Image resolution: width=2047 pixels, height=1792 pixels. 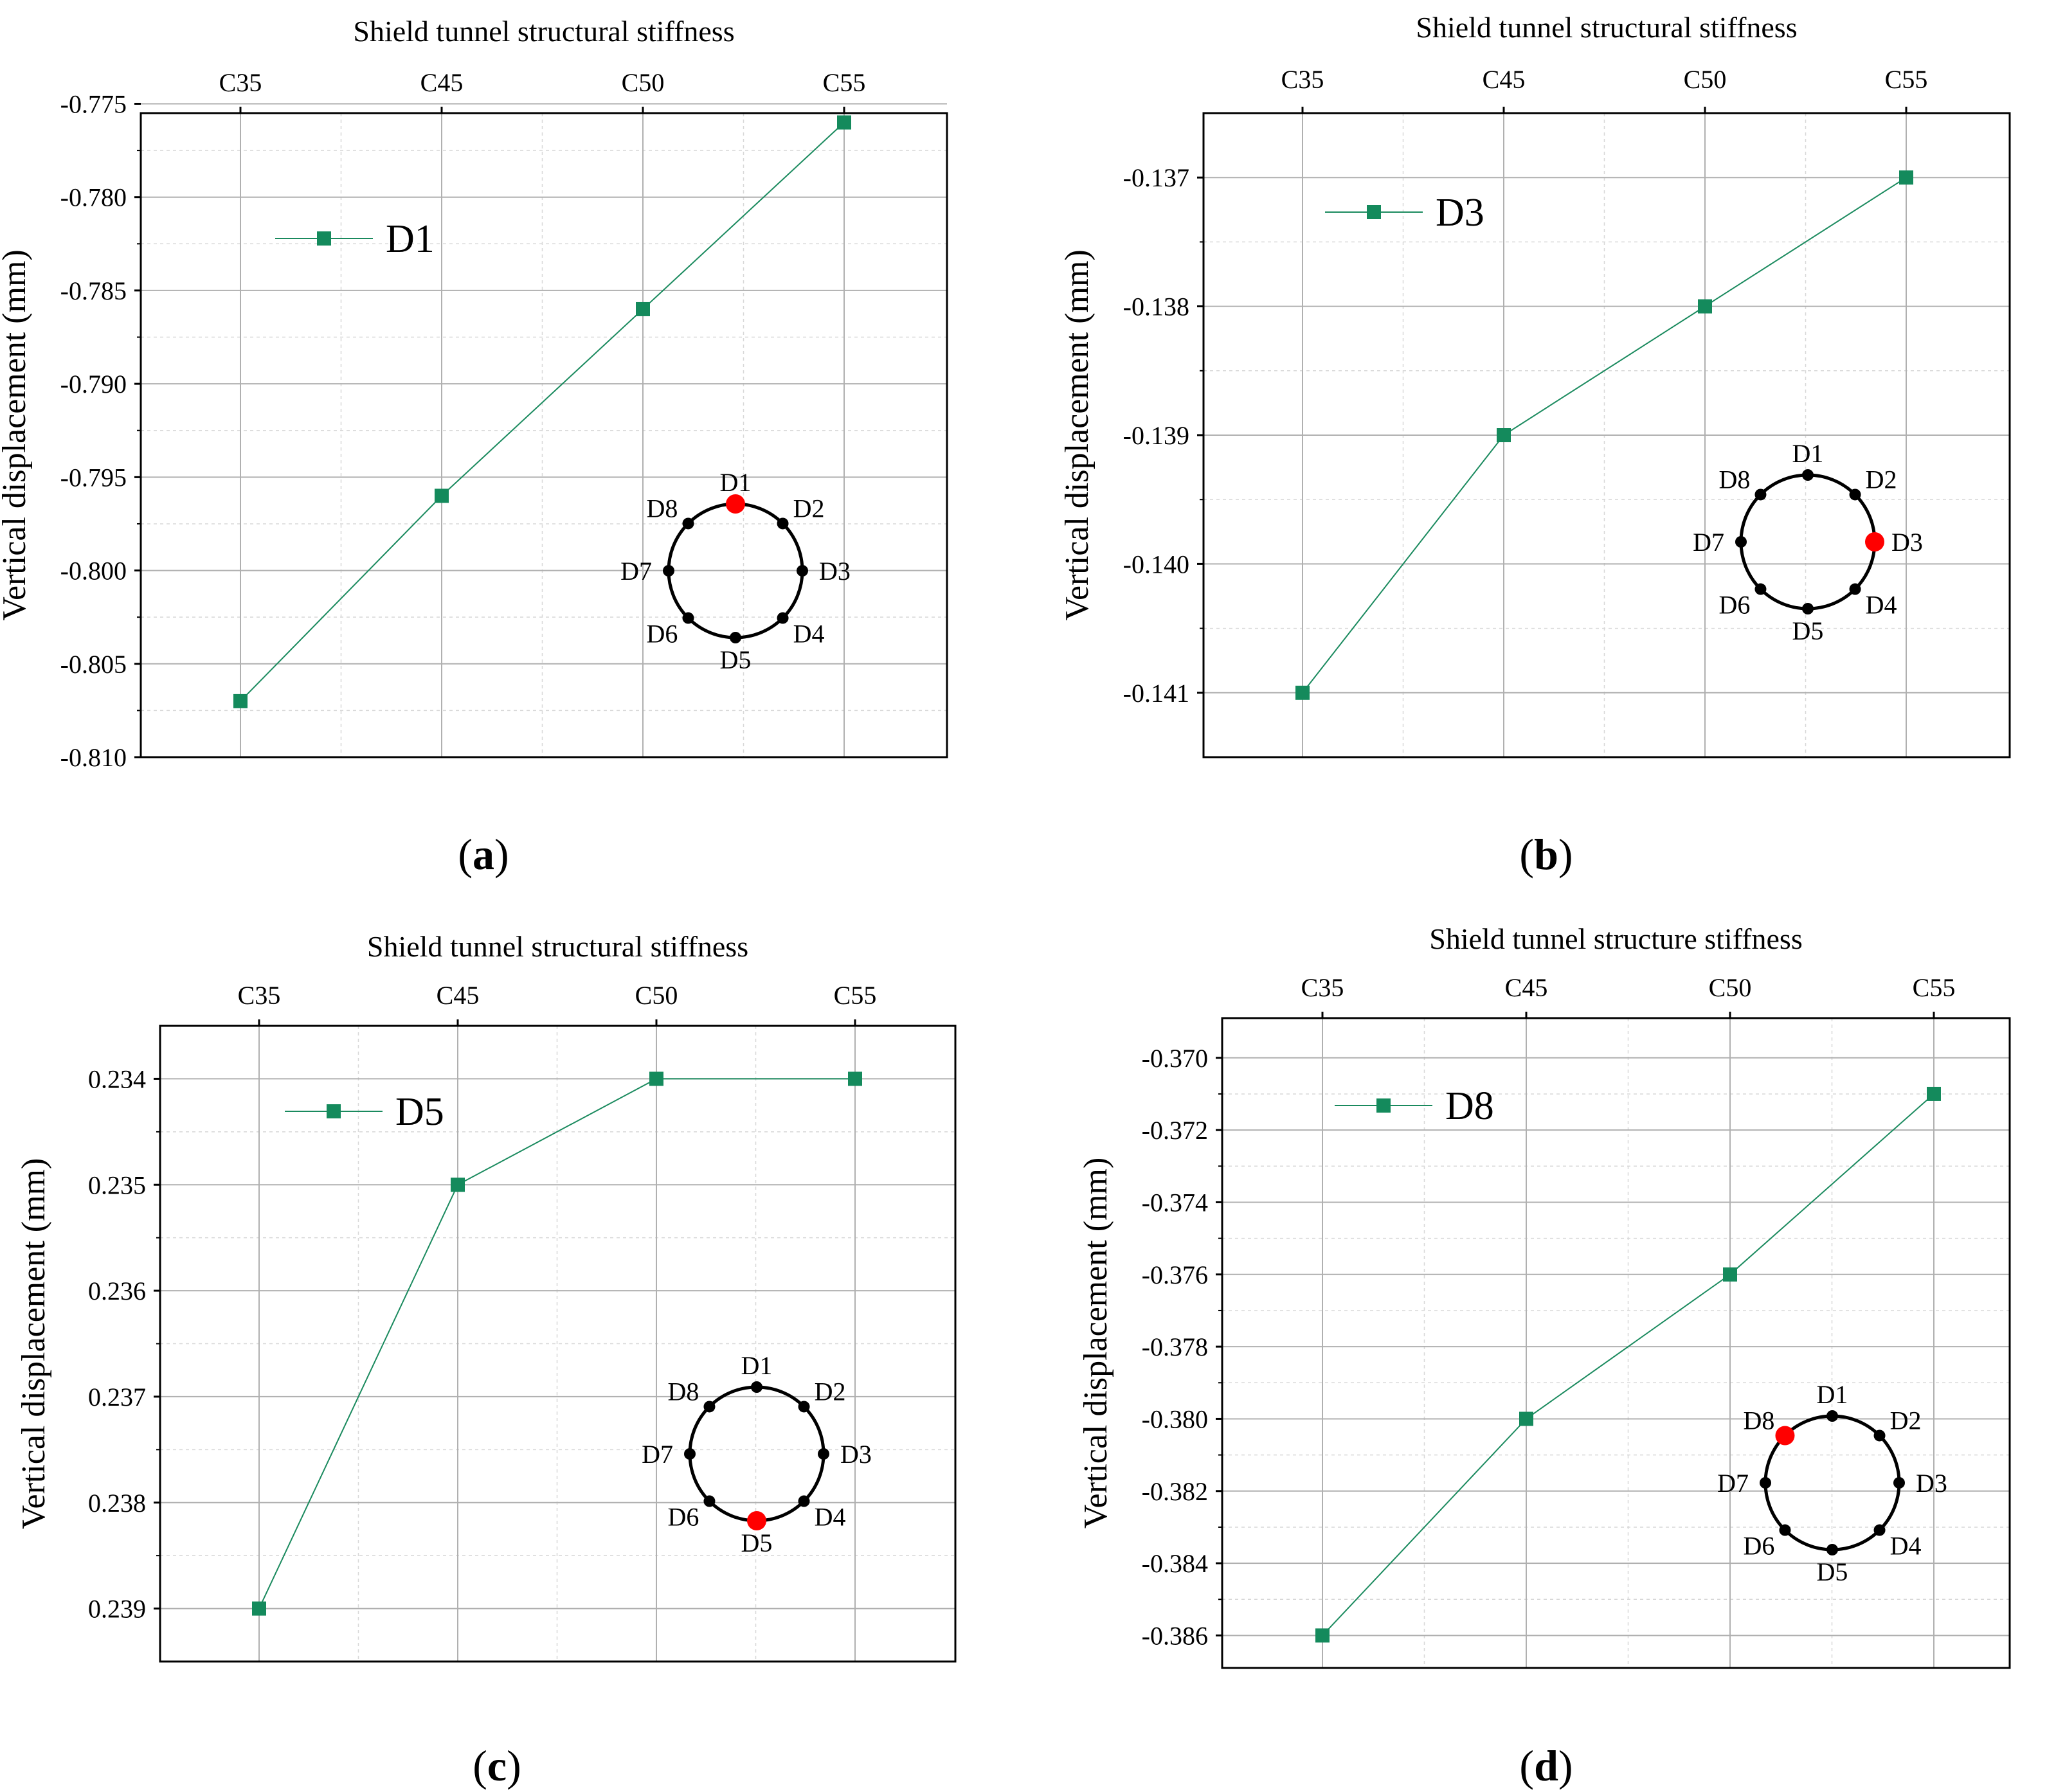 What do you see at coordinates (1156, 177) in the screenshot?
I see `y-tick-label: -0.137` at bounding box center [1156, 177].